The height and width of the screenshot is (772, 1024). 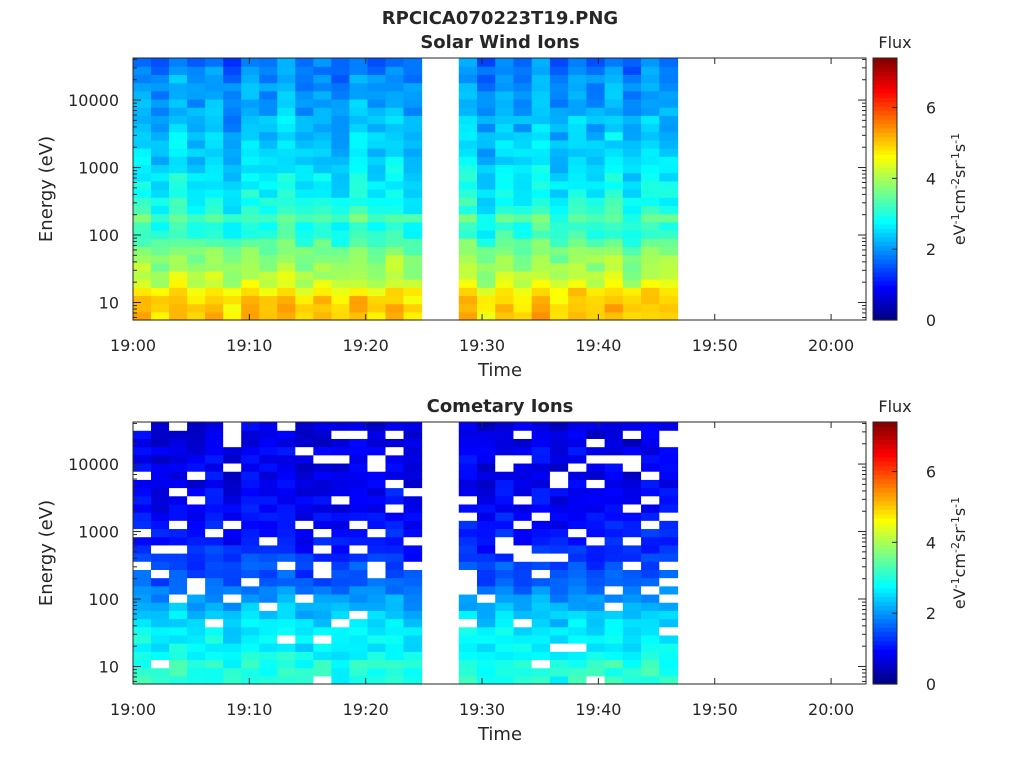 What do you see at coordinates (885, 553) in the screenshot?
I see `colorbar-box` at bounding box center [885, 553].